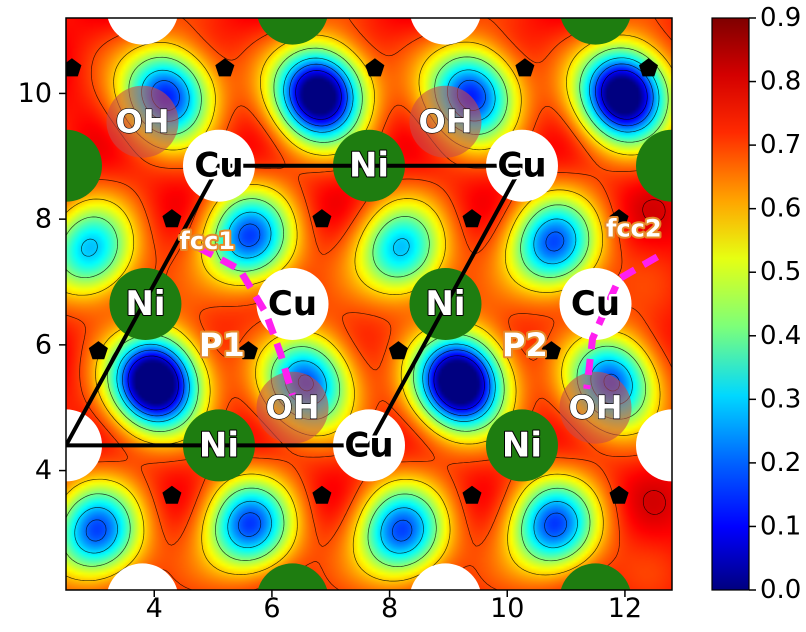 The image size is (806, 632). Describe the element at coordinates (780, 590) in the screenshot. I see `colorbar-tick-label: 0.0` at that location.